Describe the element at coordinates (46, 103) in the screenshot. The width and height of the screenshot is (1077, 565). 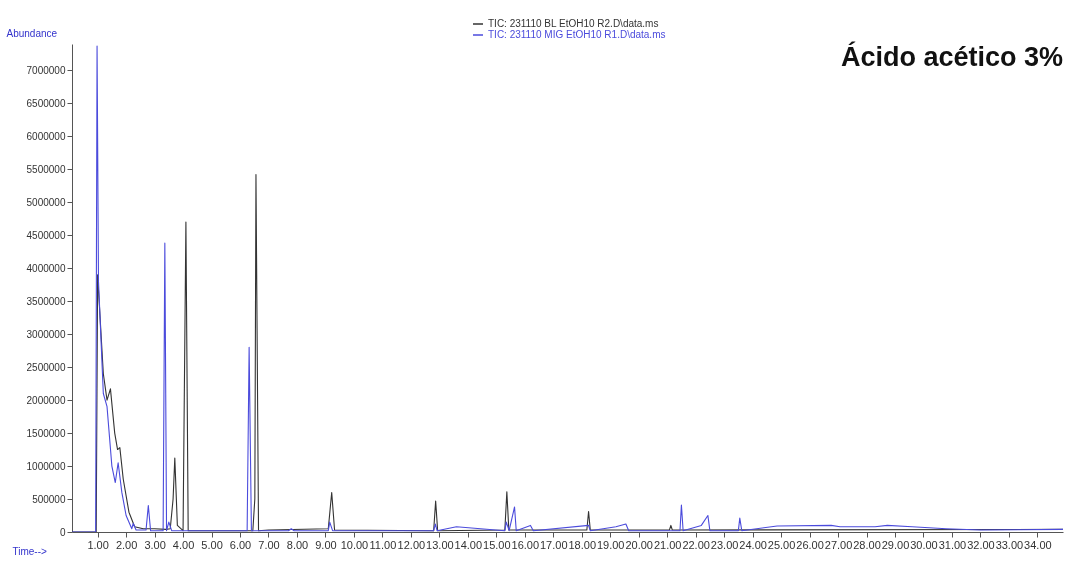
I see `y-tick-label: 6500000` at that location.